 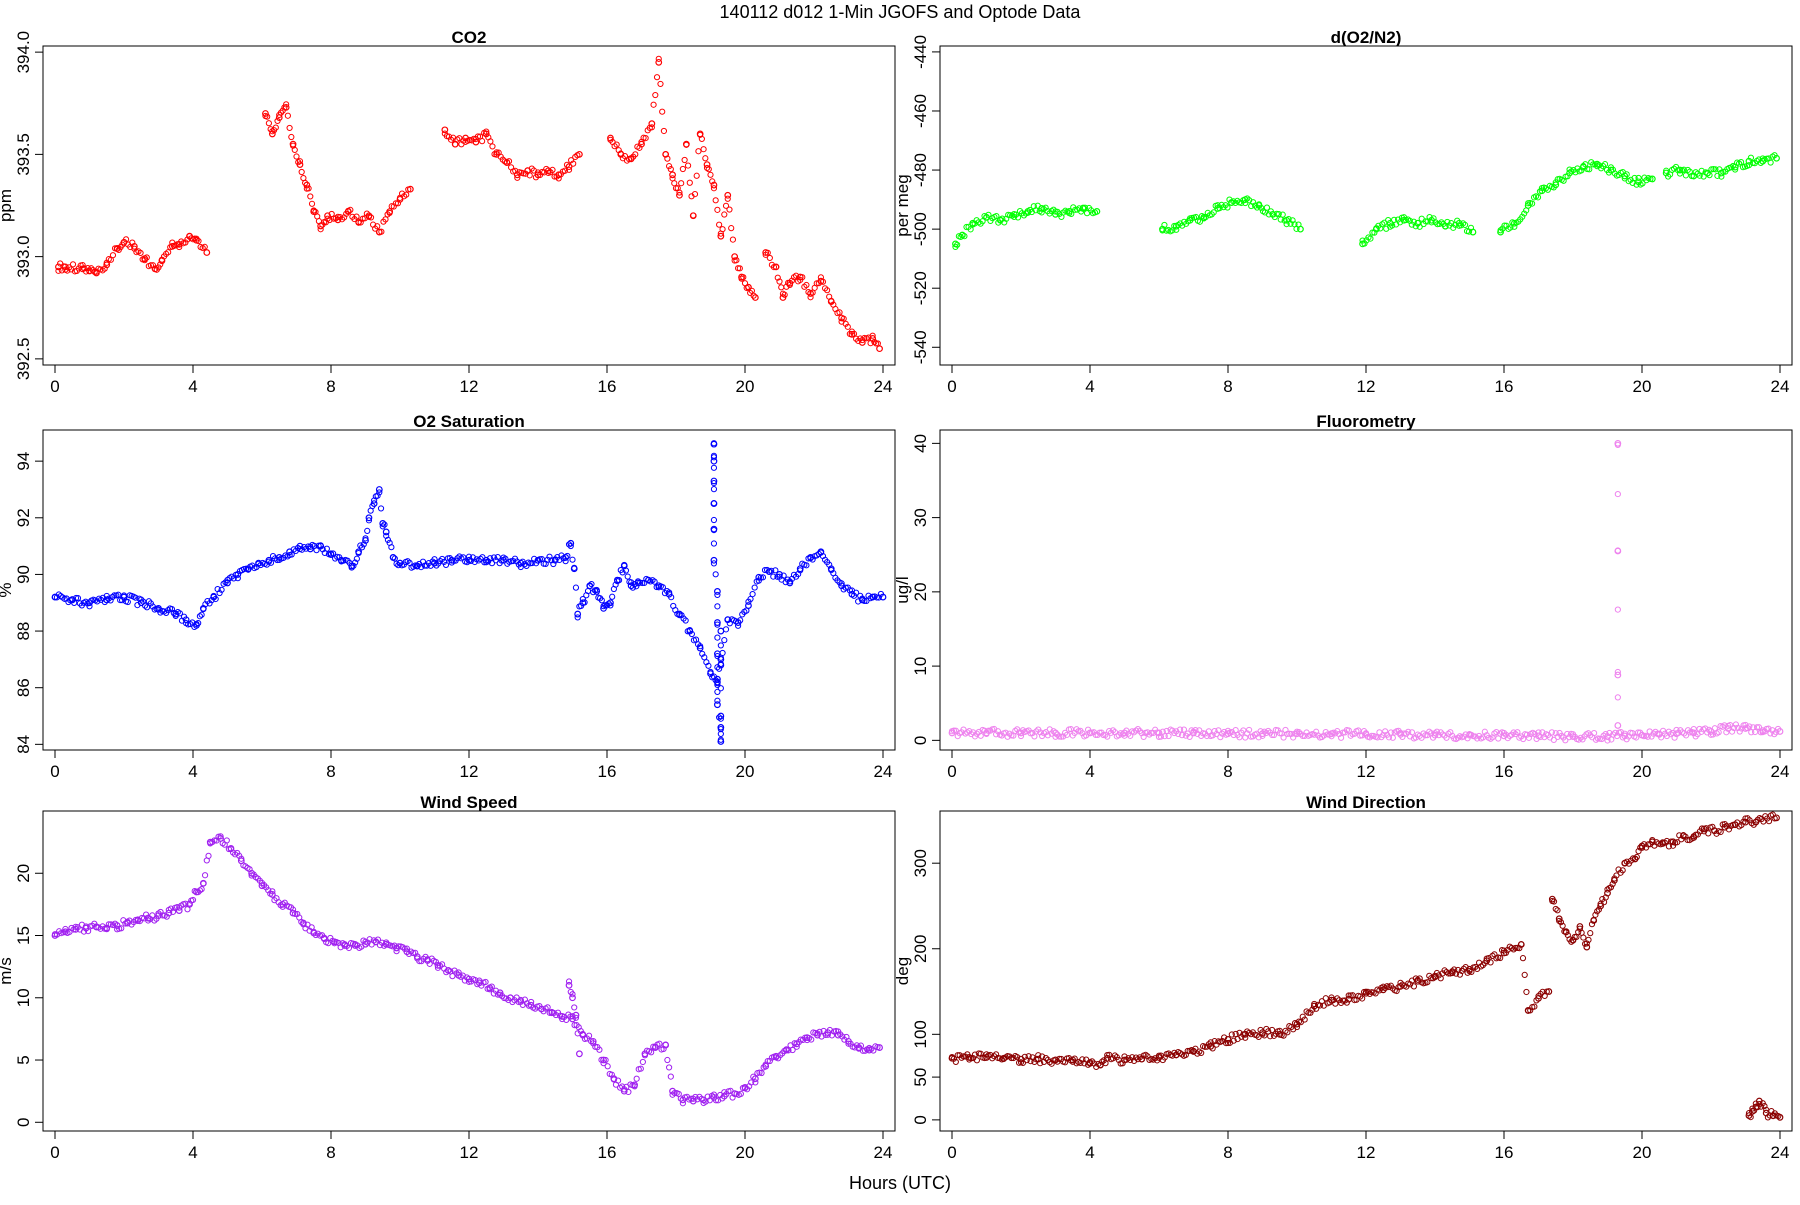 What do you see at coordinates (1366, 966) in the screenshot?
I see `wind-direction-points` at bounding box center [1366, 966].